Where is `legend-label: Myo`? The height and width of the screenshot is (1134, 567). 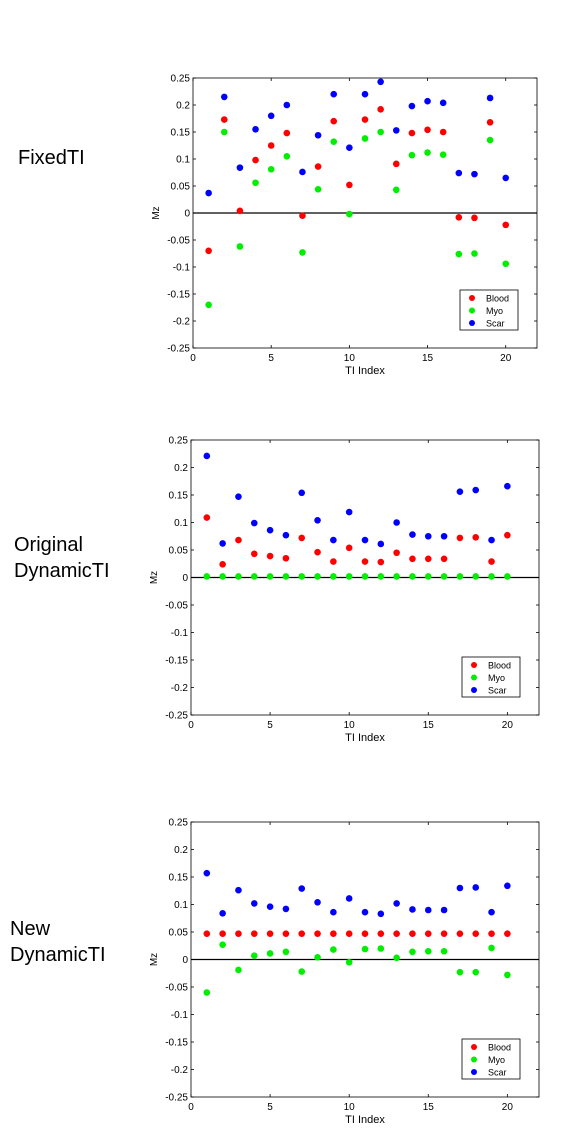 legend-label: Myo is located at coordinates (496, 1060).